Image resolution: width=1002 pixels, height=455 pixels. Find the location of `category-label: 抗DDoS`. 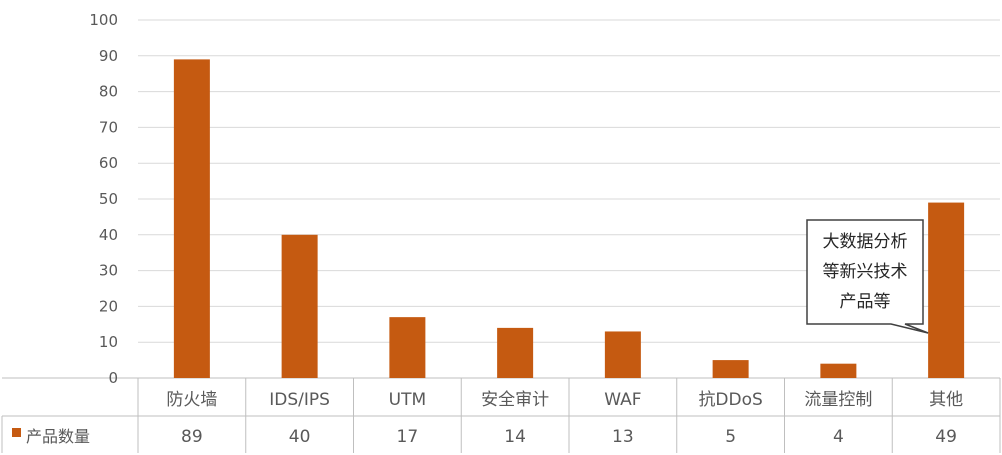

category-label: 抗DDoS is located at coordinates (730, 400).